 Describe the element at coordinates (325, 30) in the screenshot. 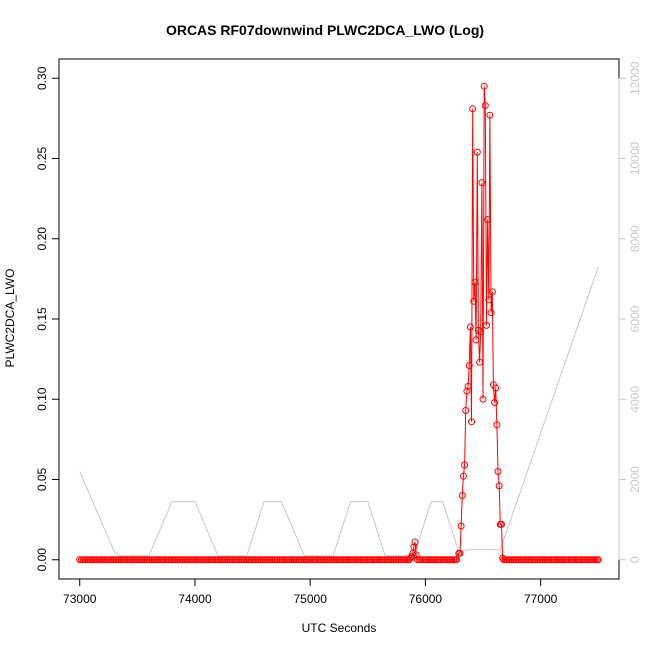

I see `chart-title: ORCAS RF07downwind PLWC2DCA_LWO (Log)` at that location.